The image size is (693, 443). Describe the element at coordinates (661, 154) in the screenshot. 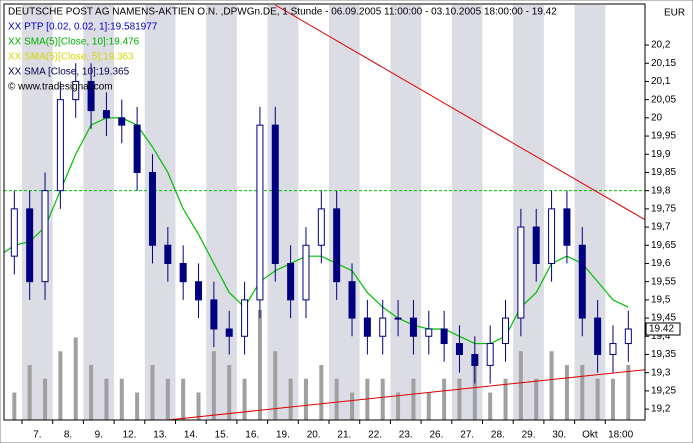

I see `y-tick-label: 19,9` at that location.